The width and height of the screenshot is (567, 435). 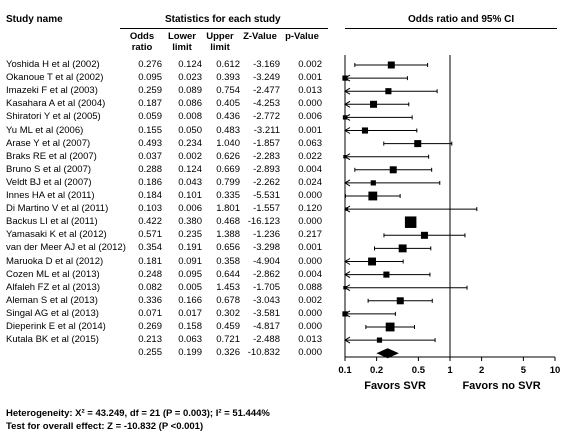 I want to click on study-name: Alfaleh FZ et al (2013), so click(x=53, y=287).